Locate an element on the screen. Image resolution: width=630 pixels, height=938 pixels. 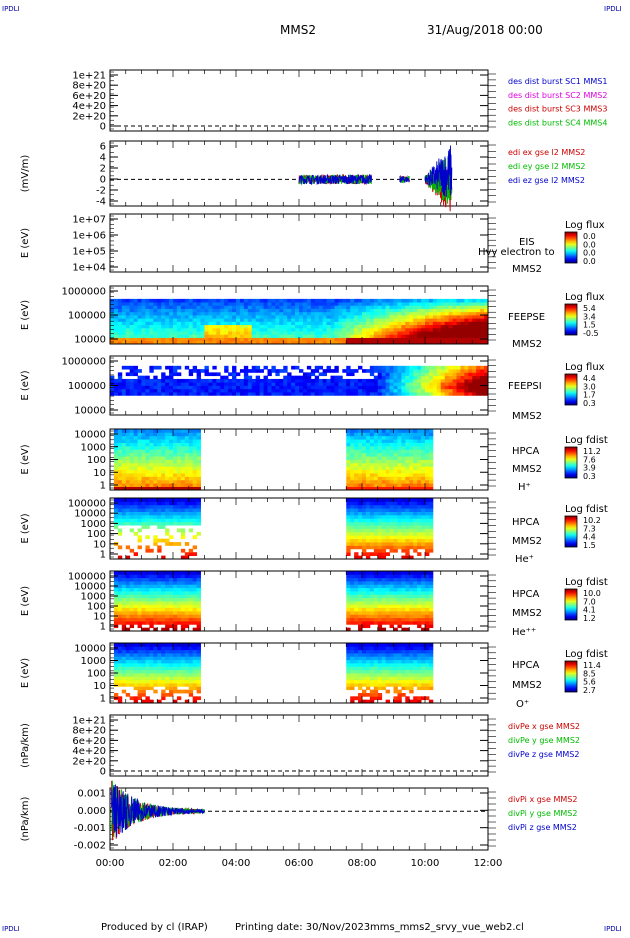
y-tick-label: 1000 is located at coordinates (93, 447).